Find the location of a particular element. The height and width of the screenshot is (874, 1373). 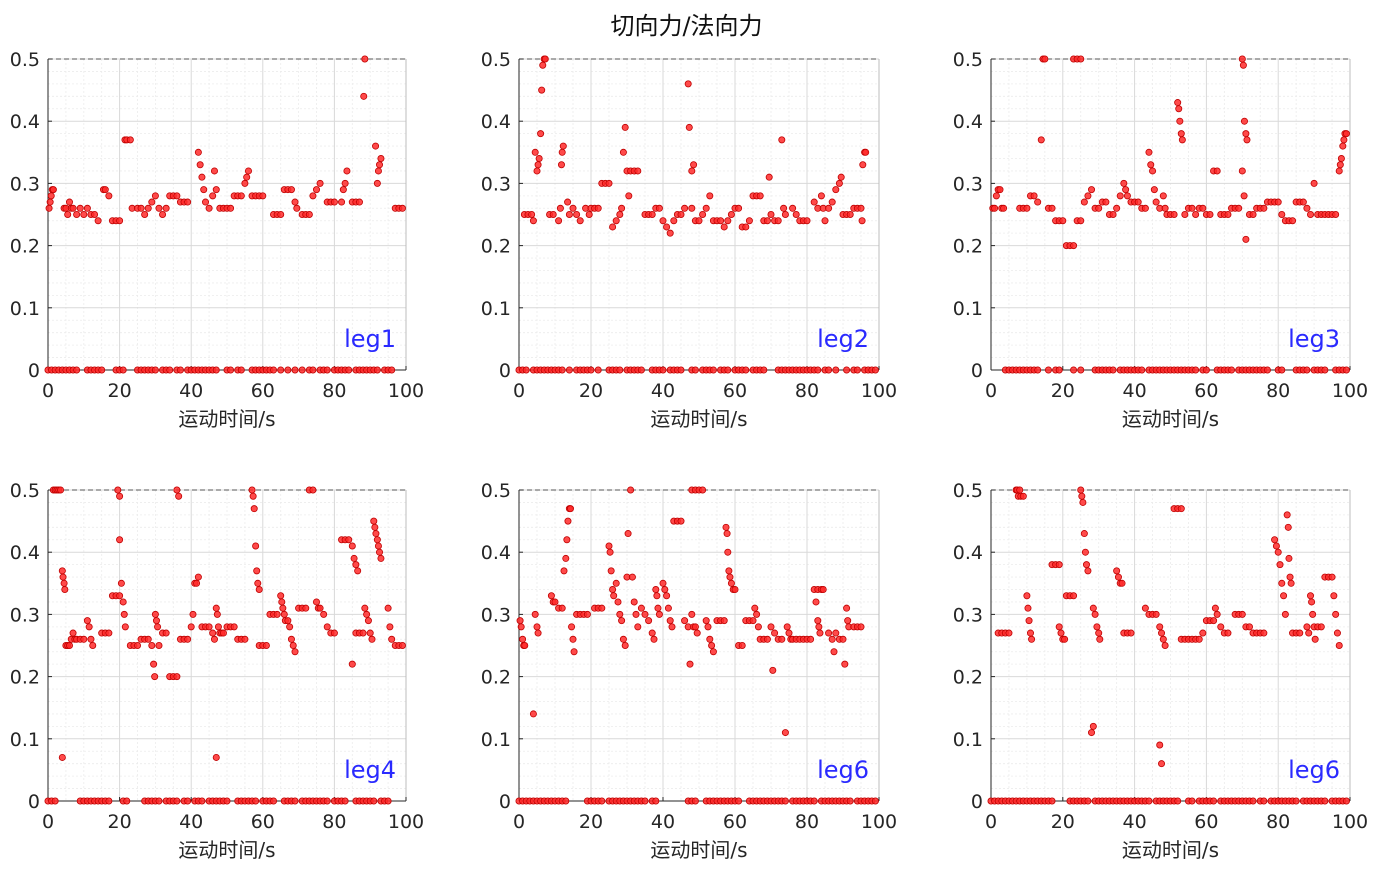

x-tick-label: 40 is located at coordinates (663, 822).